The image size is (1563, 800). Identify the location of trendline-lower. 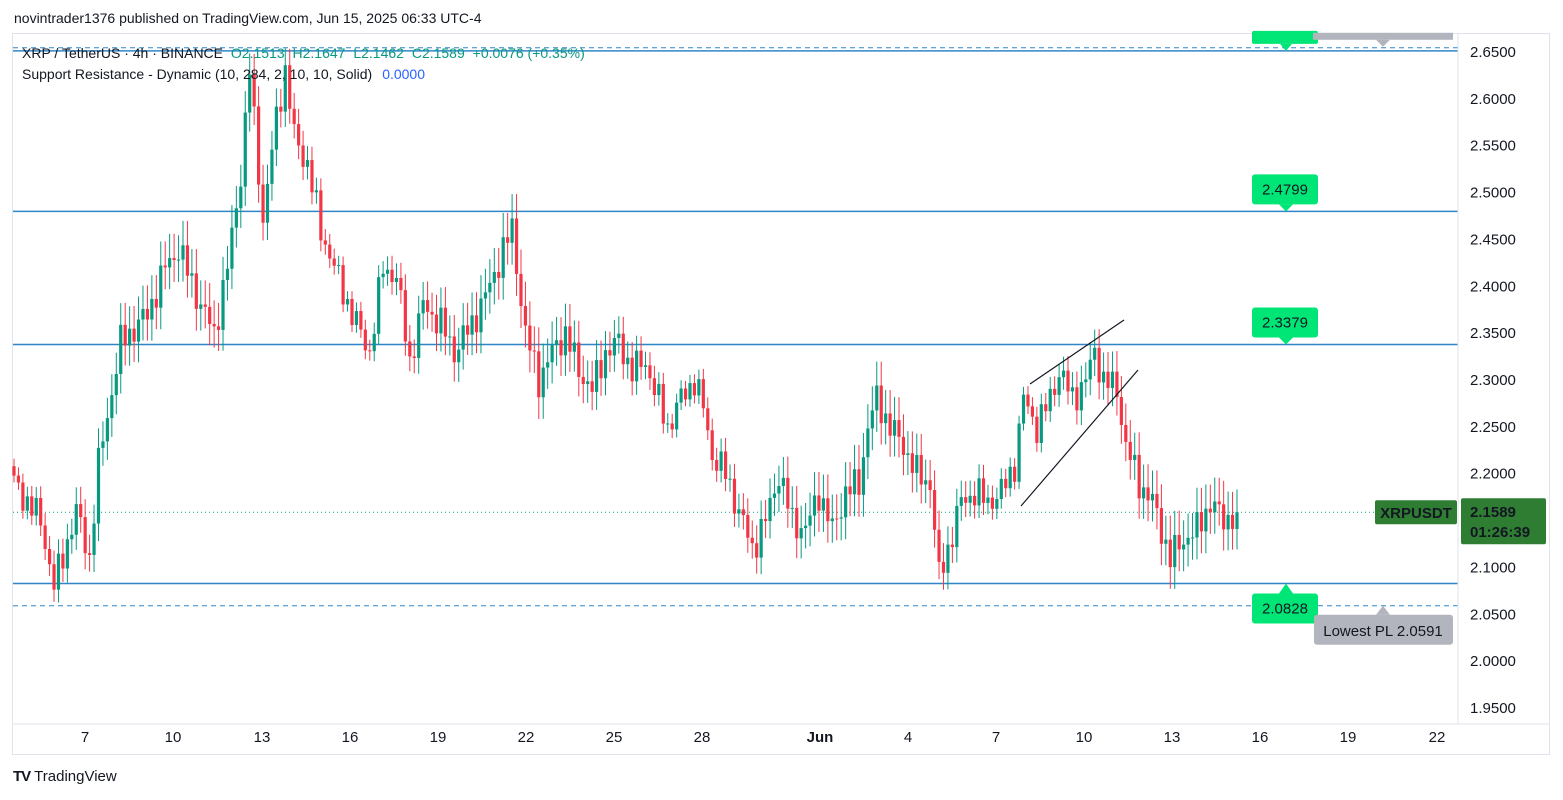
(1079, 438).